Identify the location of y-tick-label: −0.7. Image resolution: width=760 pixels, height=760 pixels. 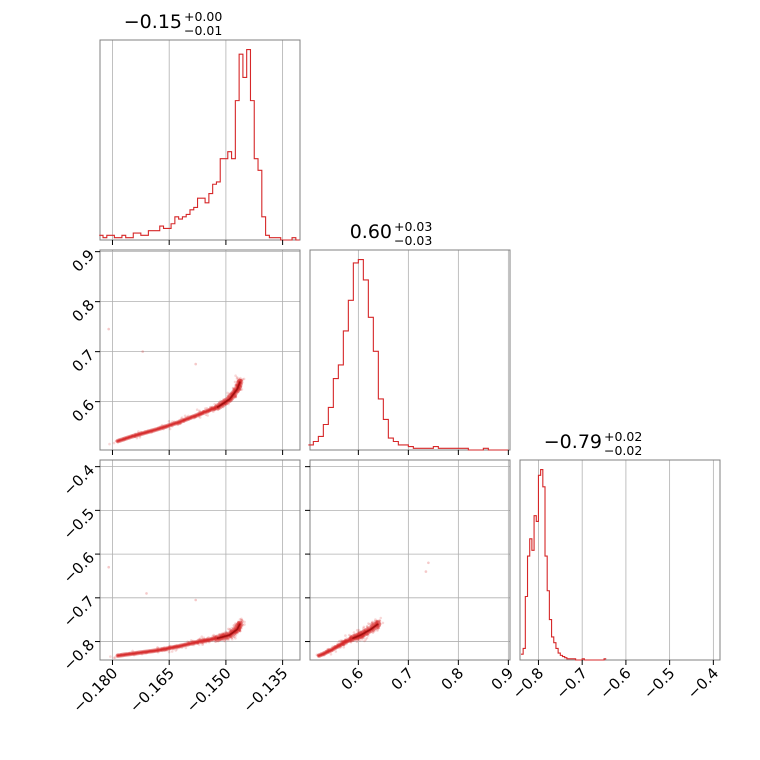
(79, 611).